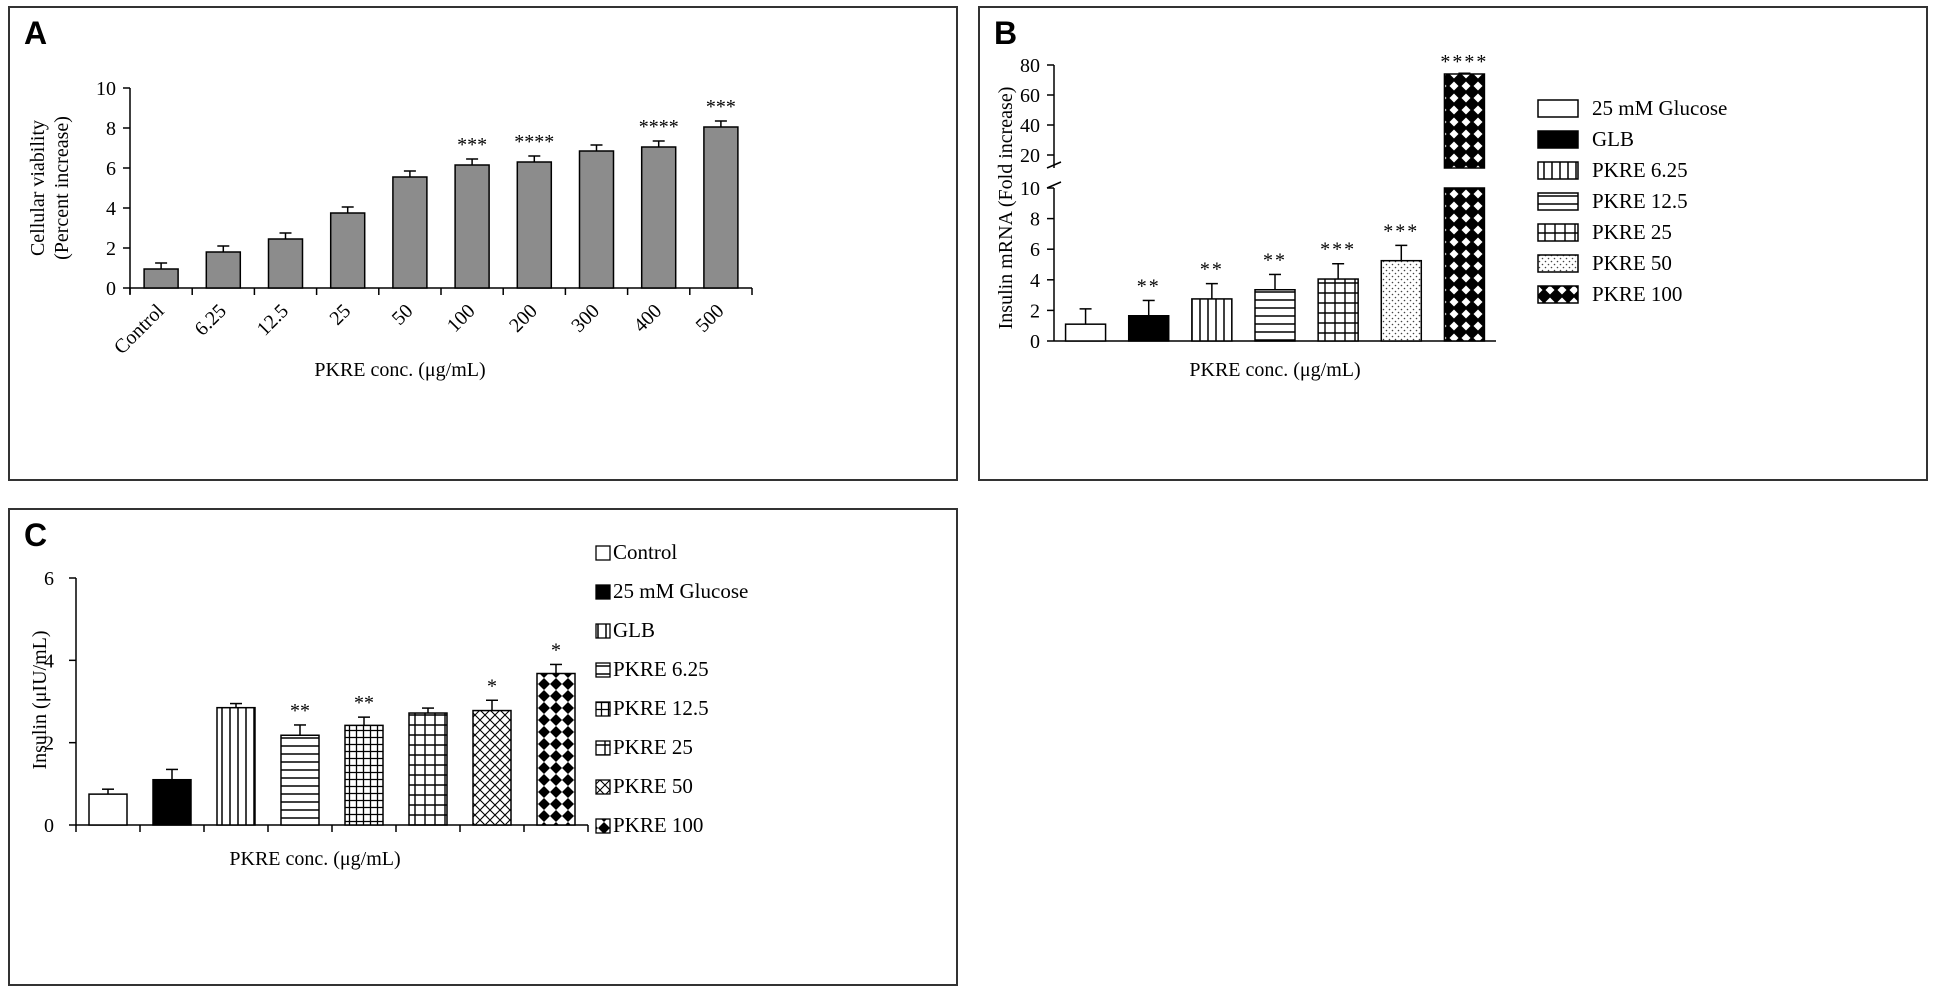 The height and width of the screenshot is (991, 1934). What do you see at coordinates (111, 289) in the screenshot?
I see `y-tick-label-a: 0` at bounding box center [111, 289].